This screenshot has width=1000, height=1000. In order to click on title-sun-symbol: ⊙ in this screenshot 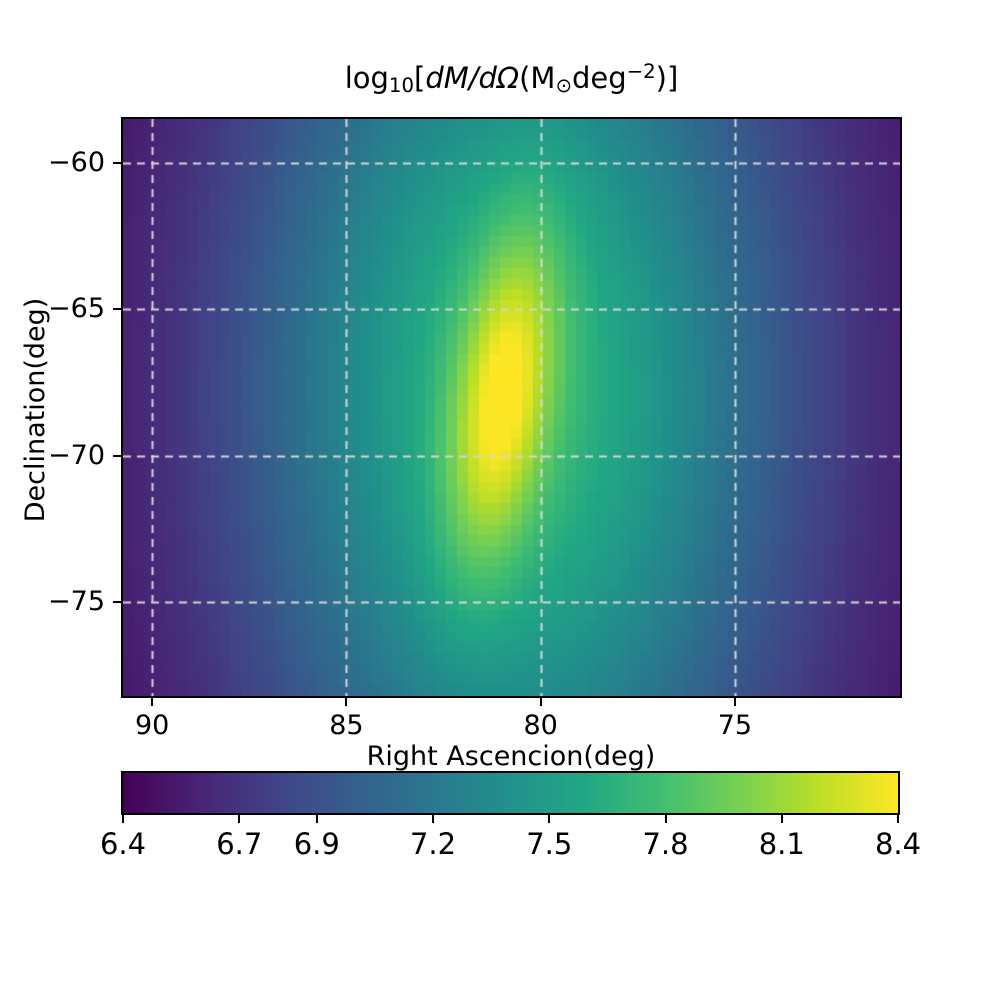, I will do `click(563, 86)`.